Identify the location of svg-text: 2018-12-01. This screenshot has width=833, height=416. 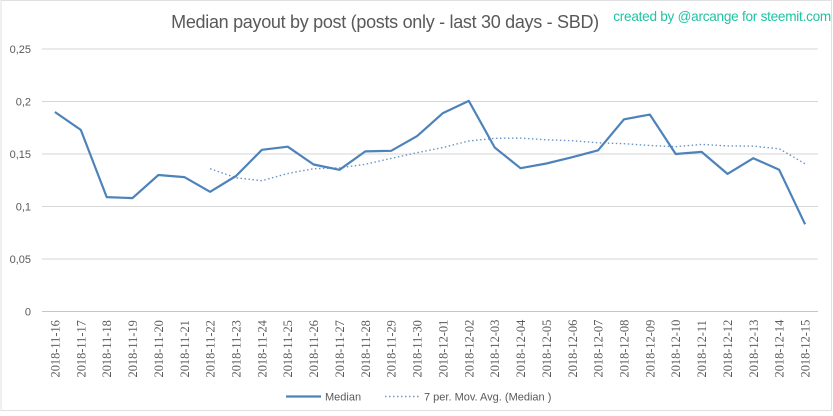
(443, 349).